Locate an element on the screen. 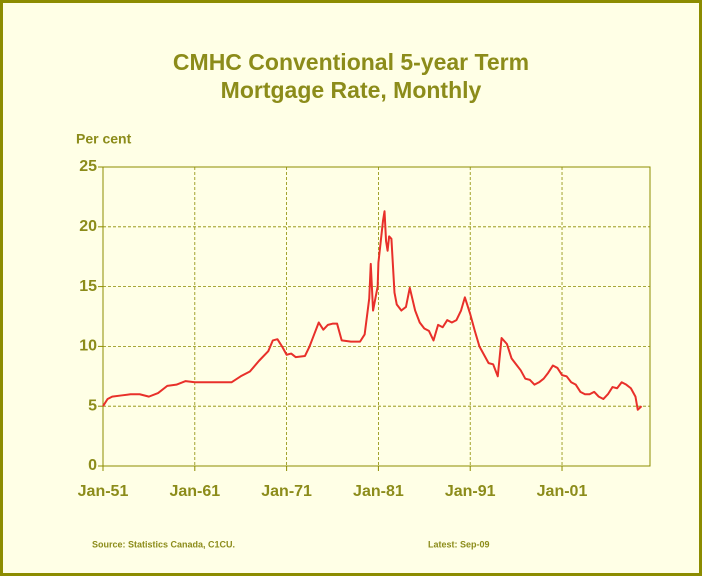  chart-title: CMHC Conventional 5-year Term is located at coordinates (351, 62).